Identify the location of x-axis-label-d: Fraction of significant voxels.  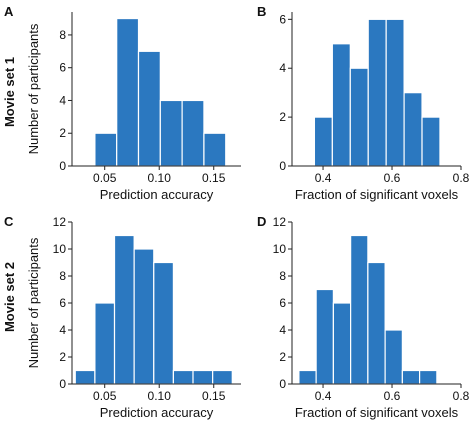
(377, 412).